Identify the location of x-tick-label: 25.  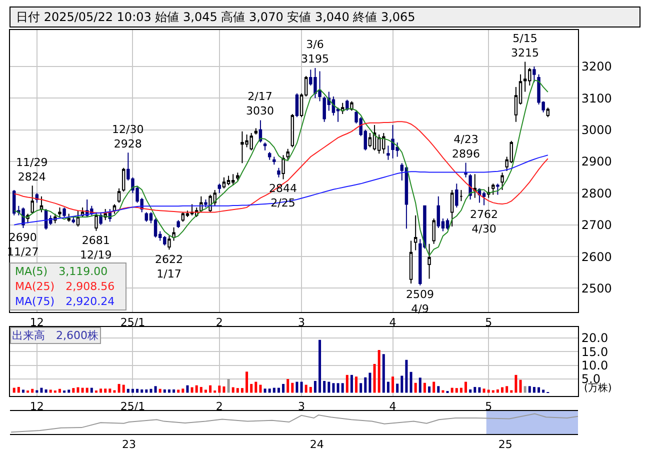
(505, 445).